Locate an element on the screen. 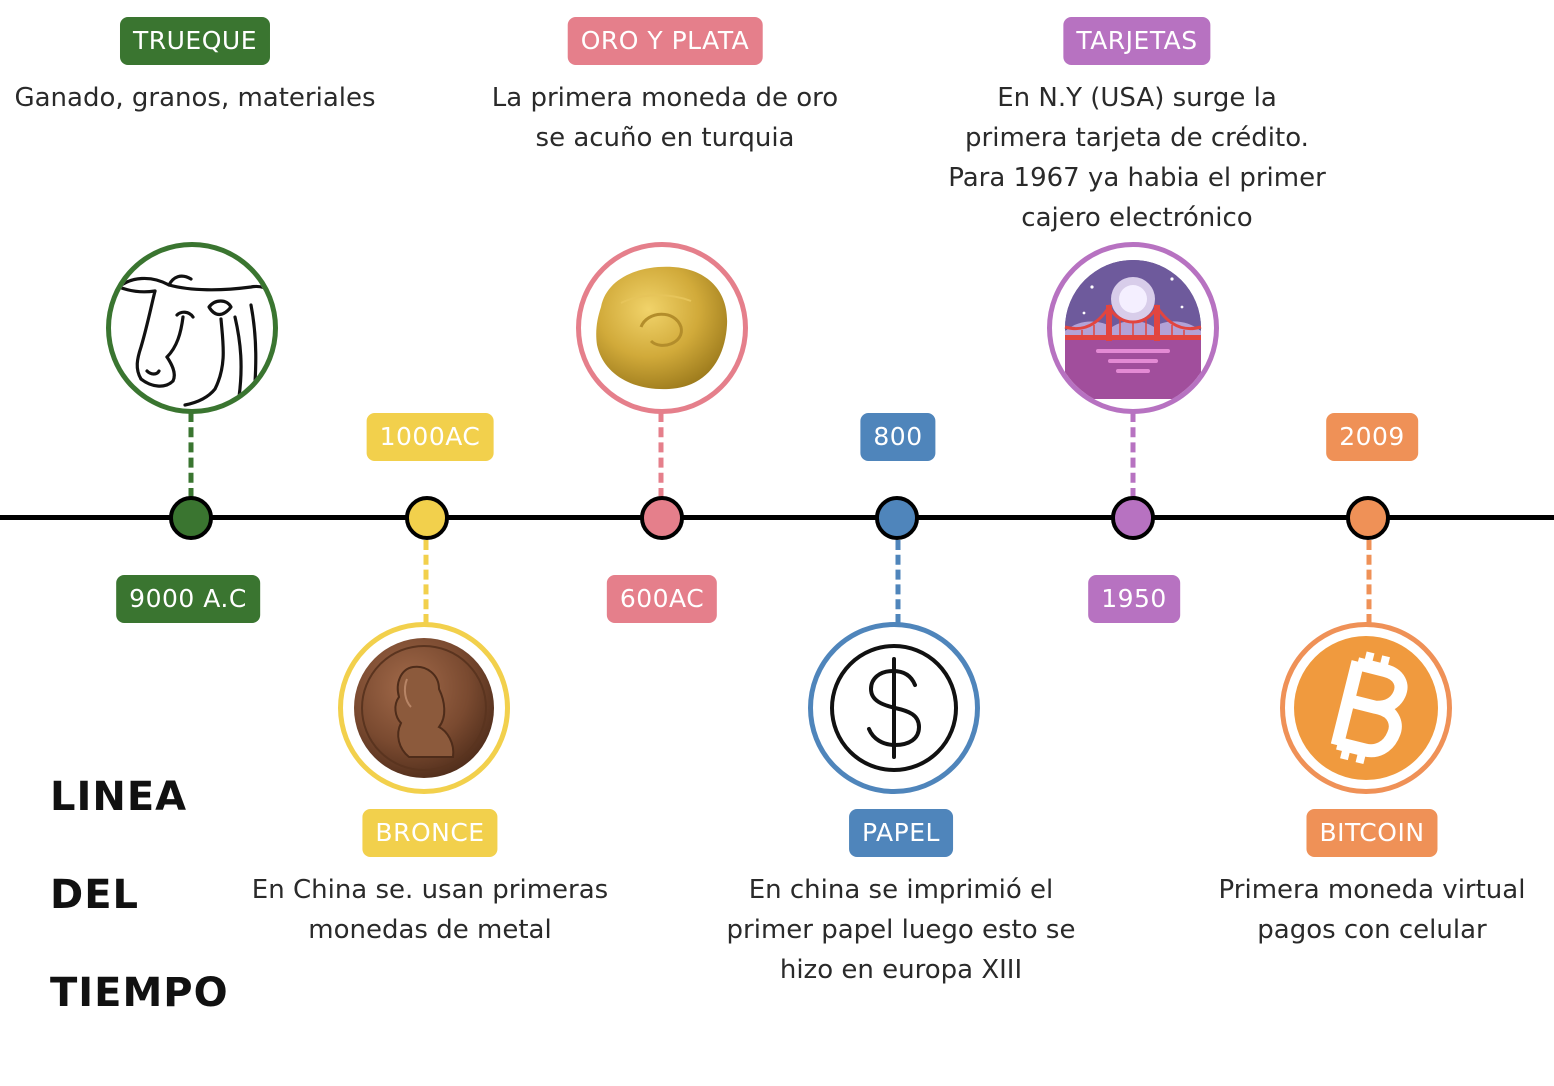  connector-oro is located at coordinates (661, 455).